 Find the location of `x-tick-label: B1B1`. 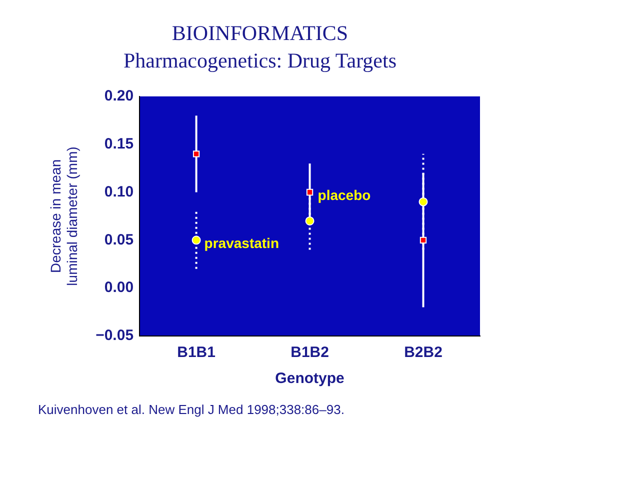

x-tick-label: B1B1 is located at coordinates (196, 353).